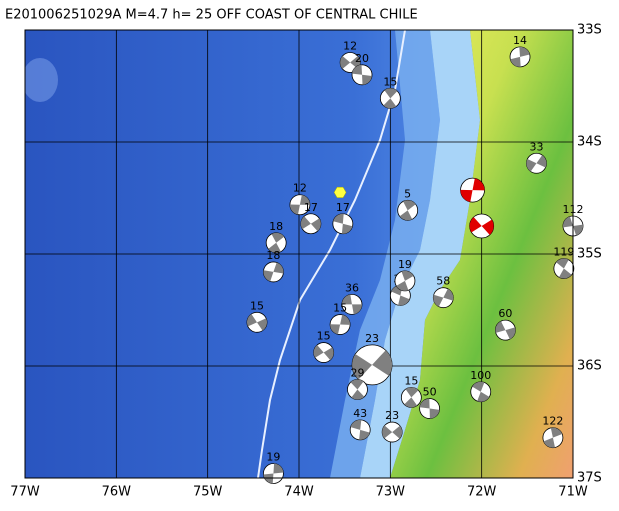  I want to click on x-tick-label: 72W, so click(482, 492).